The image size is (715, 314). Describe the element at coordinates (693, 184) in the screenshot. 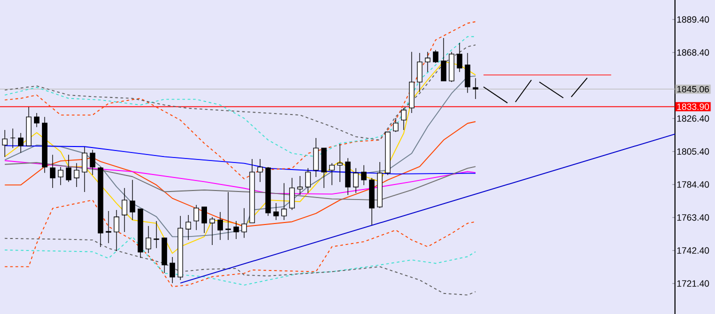

I see `y-tick-label: 1784.40` at that location.